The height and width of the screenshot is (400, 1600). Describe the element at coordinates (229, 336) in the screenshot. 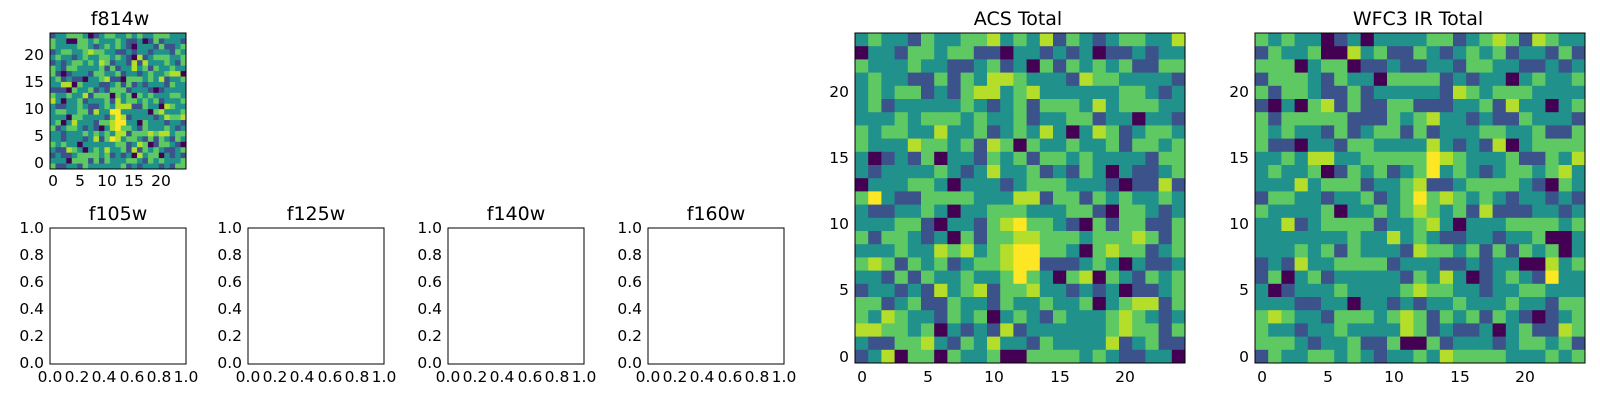

I see `y-tick-label: 0.2` at that location.